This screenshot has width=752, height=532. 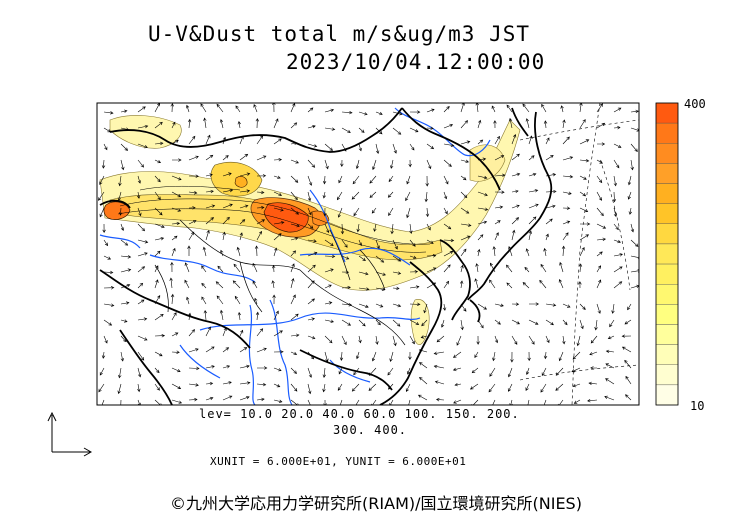 What do you see at coordinates (411, 333) in the screenshot?
I see `china-east-coast` at bounding box center [411, 333].